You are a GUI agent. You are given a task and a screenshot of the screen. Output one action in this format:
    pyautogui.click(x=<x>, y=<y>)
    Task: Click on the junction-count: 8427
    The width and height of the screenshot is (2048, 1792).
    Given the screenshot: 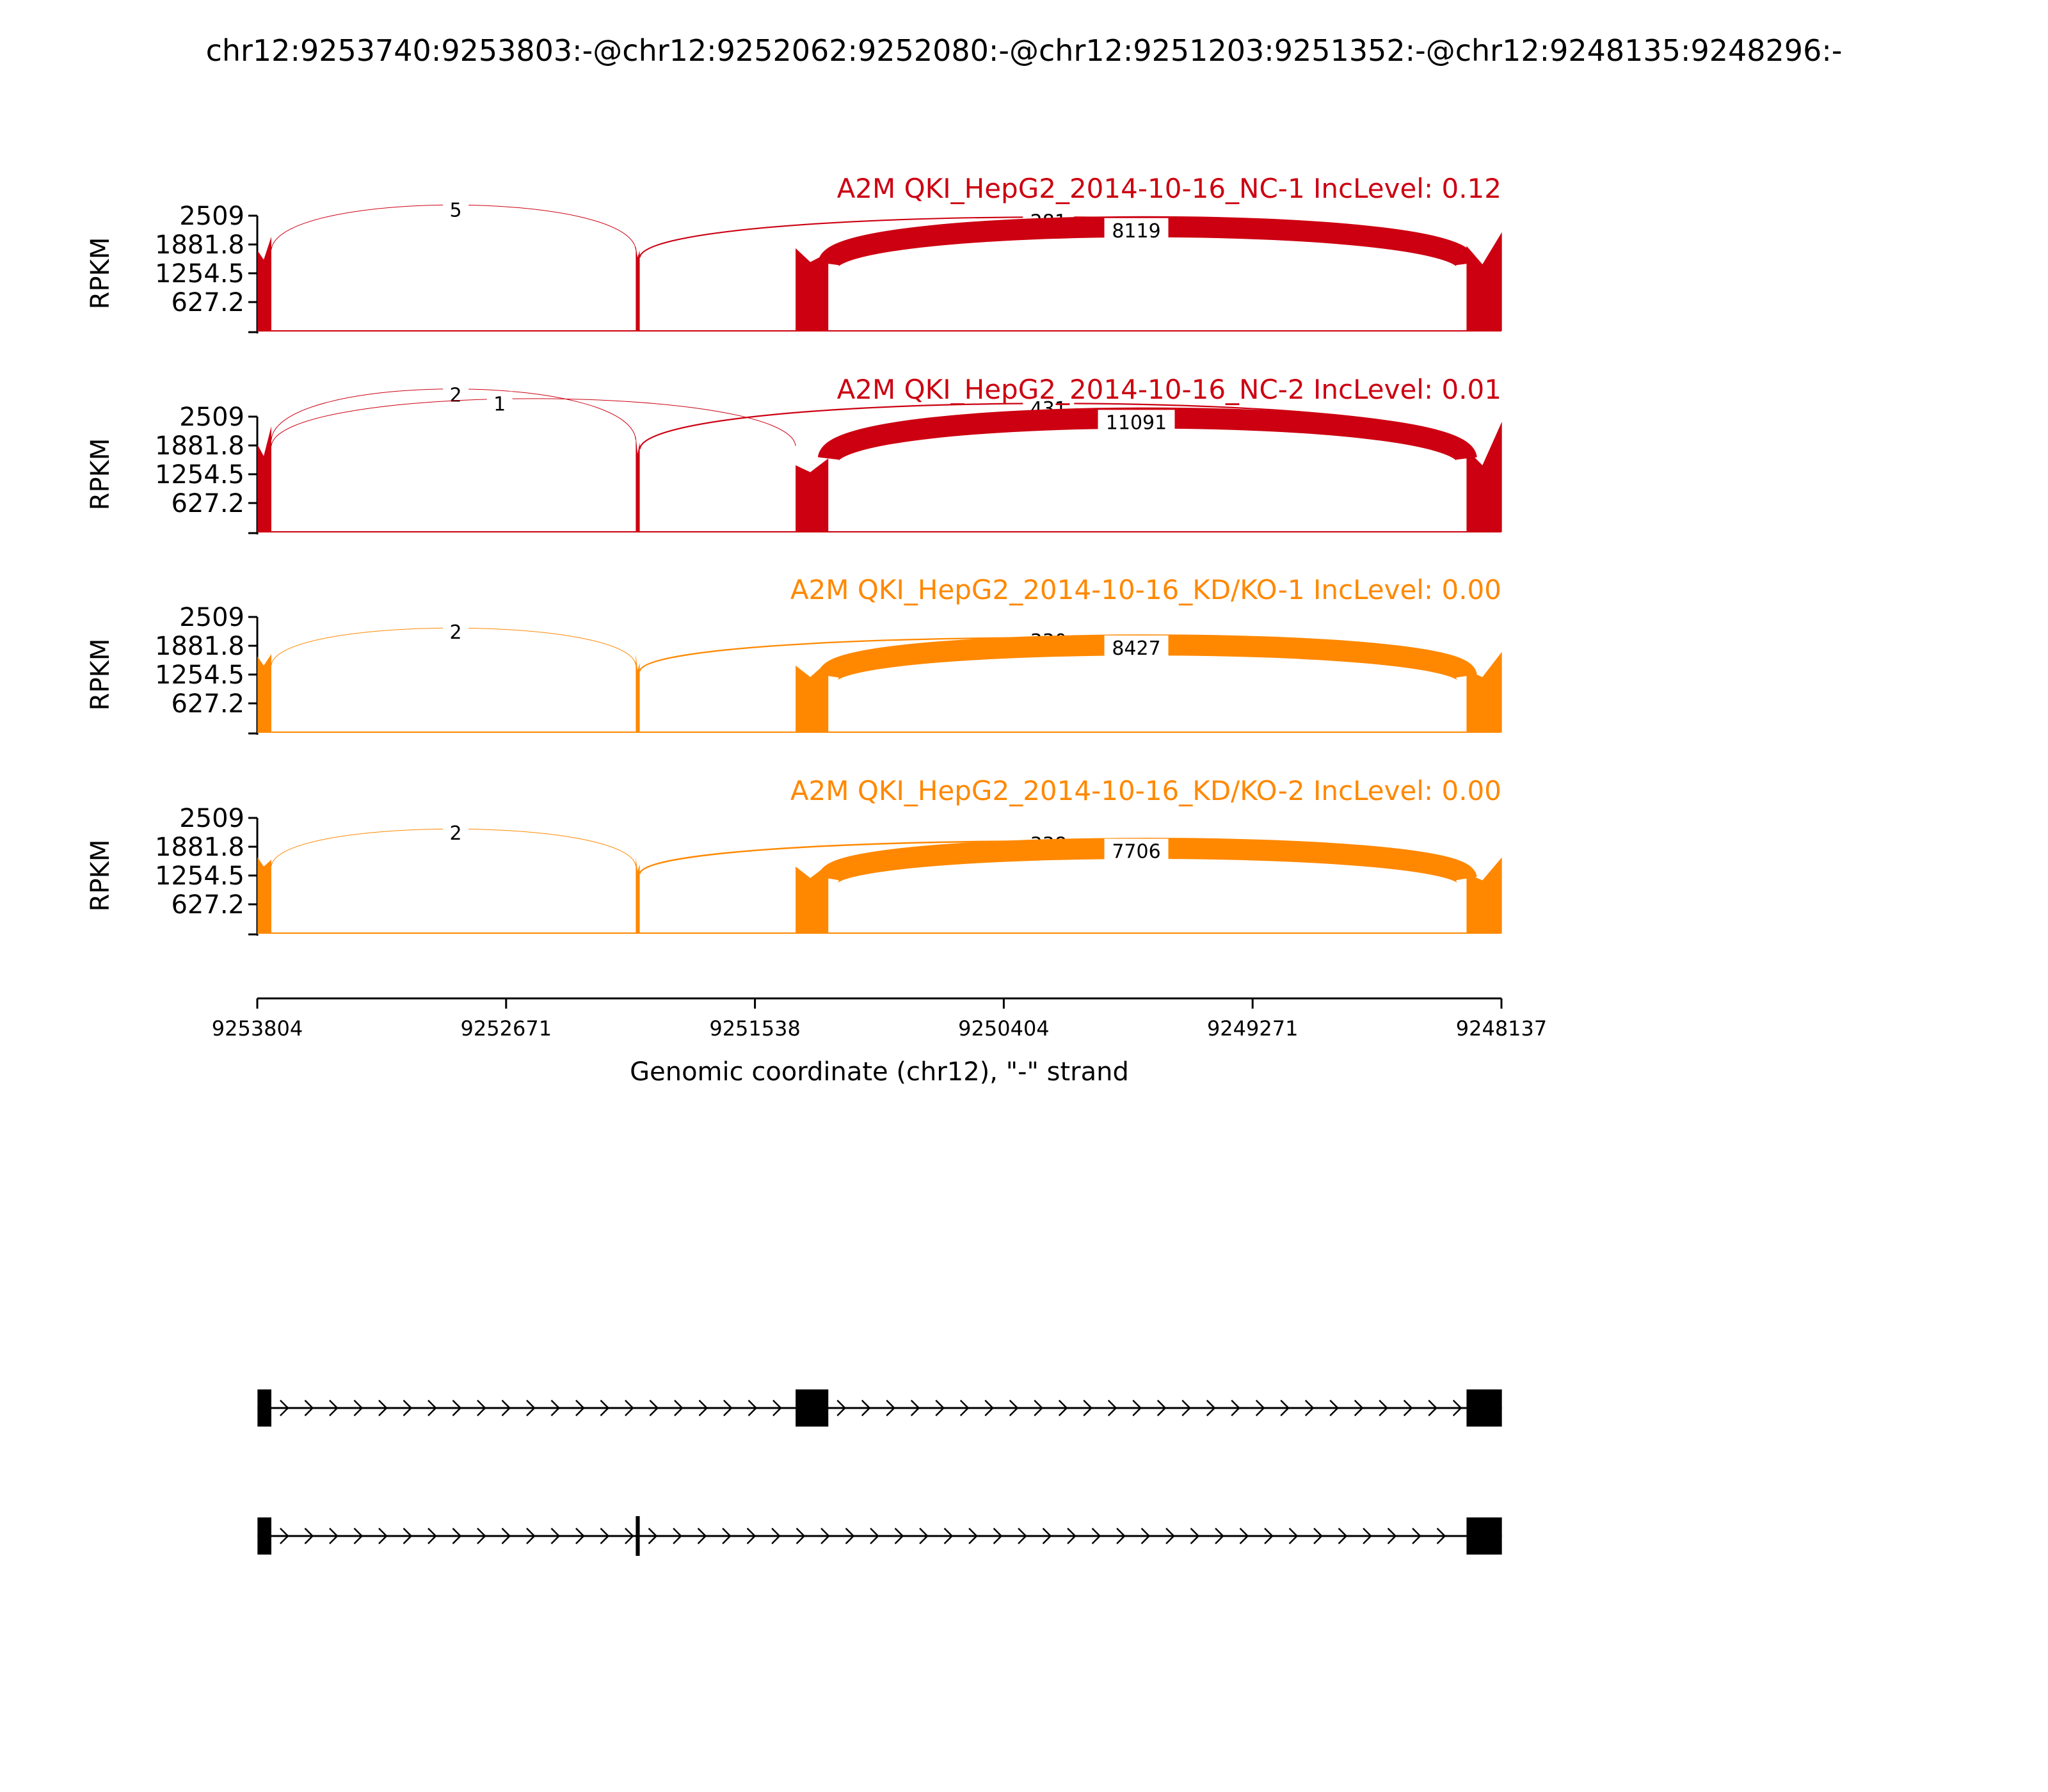 What is the action you would take?
    pyautogui.click(x=1136, y=648)
    